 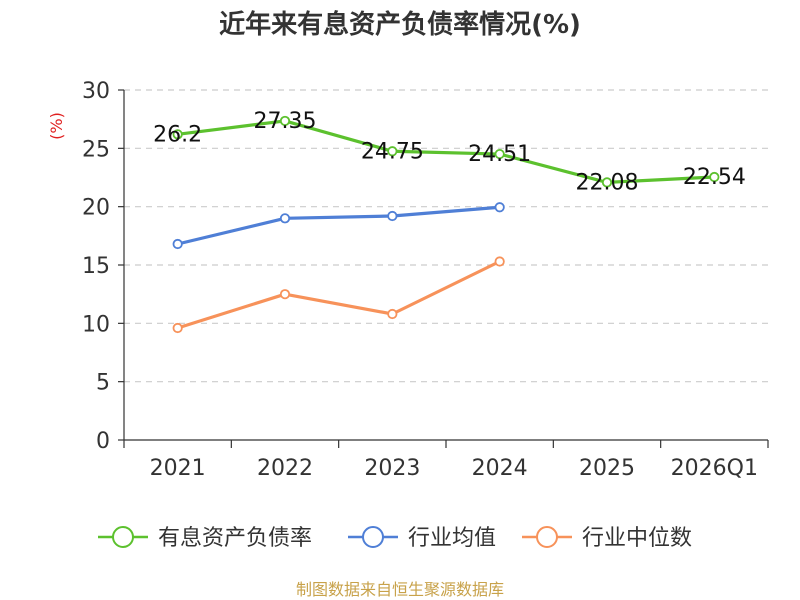 What do you see at coordinates (500, 468) in the screenshot?
I see `x-tick-label-2024: 2024` at bounding box center [500, 468].